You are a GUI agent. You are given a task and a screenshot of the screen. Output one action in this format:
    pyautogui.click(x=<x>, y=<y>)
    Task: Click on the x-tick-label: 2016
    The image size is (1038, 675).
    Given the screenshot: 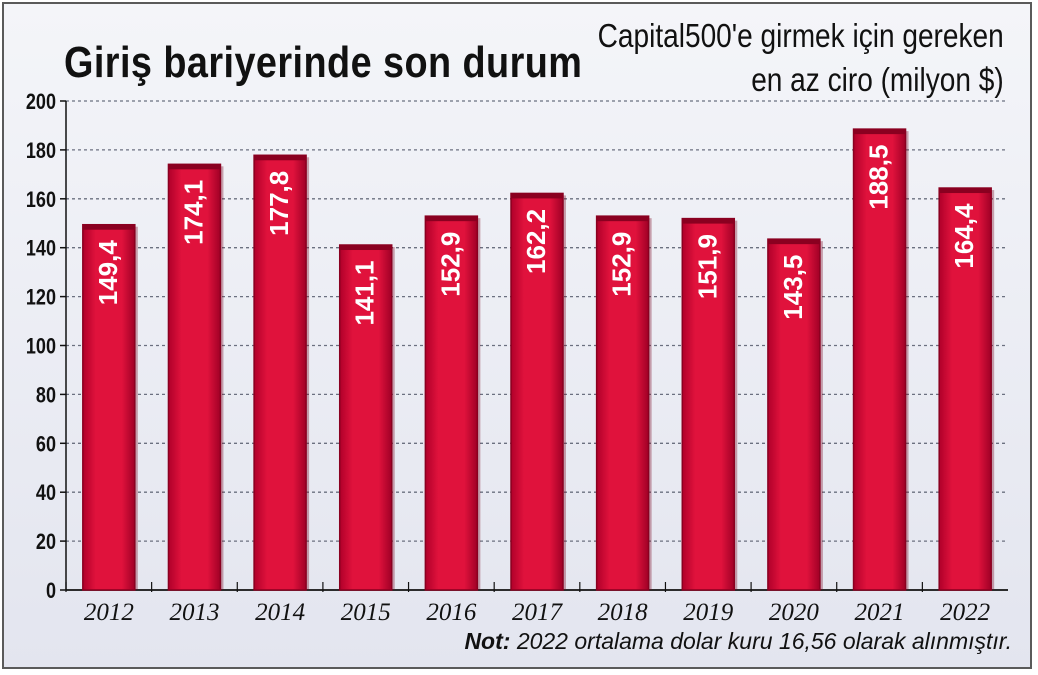 What is the action you would take?
    pyautogui.click(x=451, y=612)
    